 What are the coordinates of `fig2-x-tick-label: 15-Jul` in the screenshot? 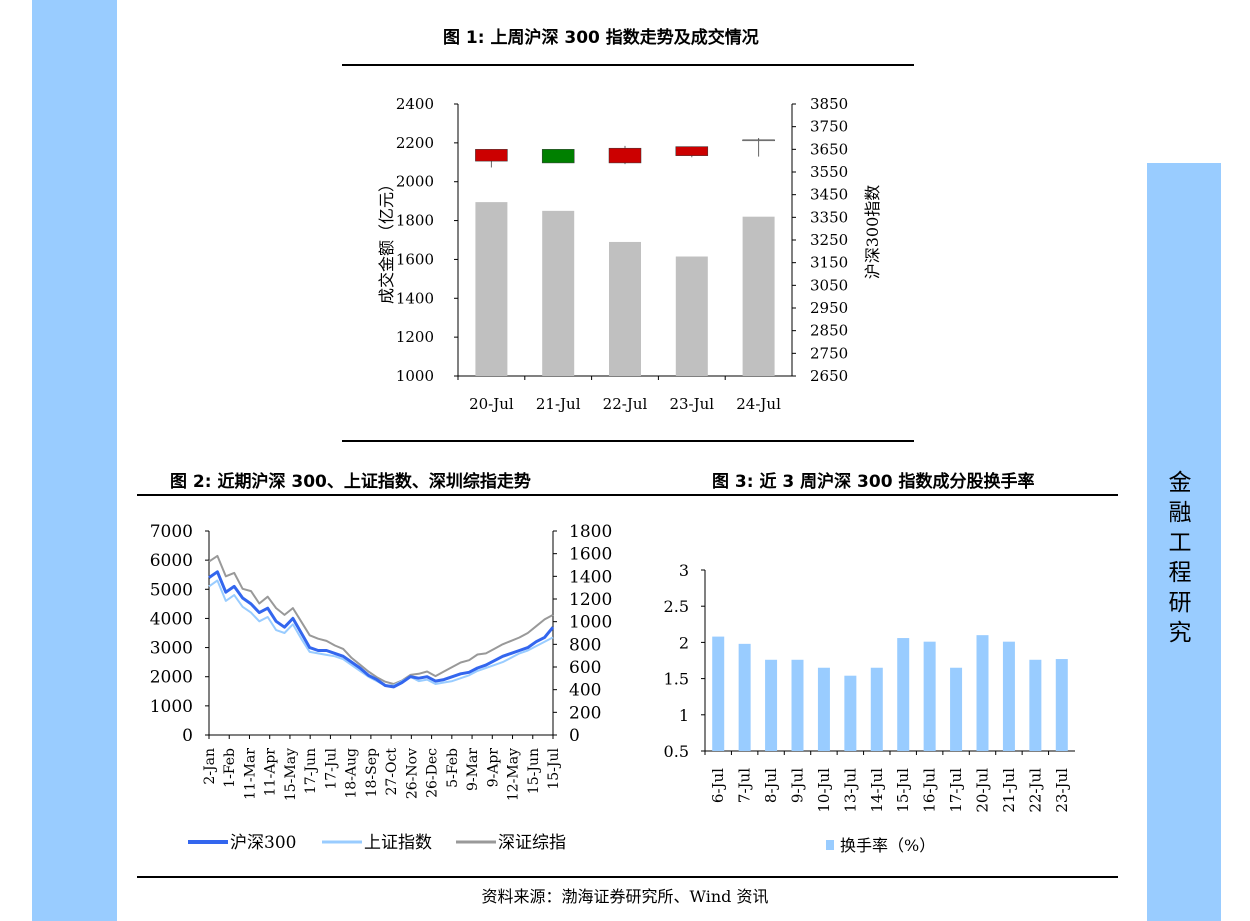 It's located at (554, 768).